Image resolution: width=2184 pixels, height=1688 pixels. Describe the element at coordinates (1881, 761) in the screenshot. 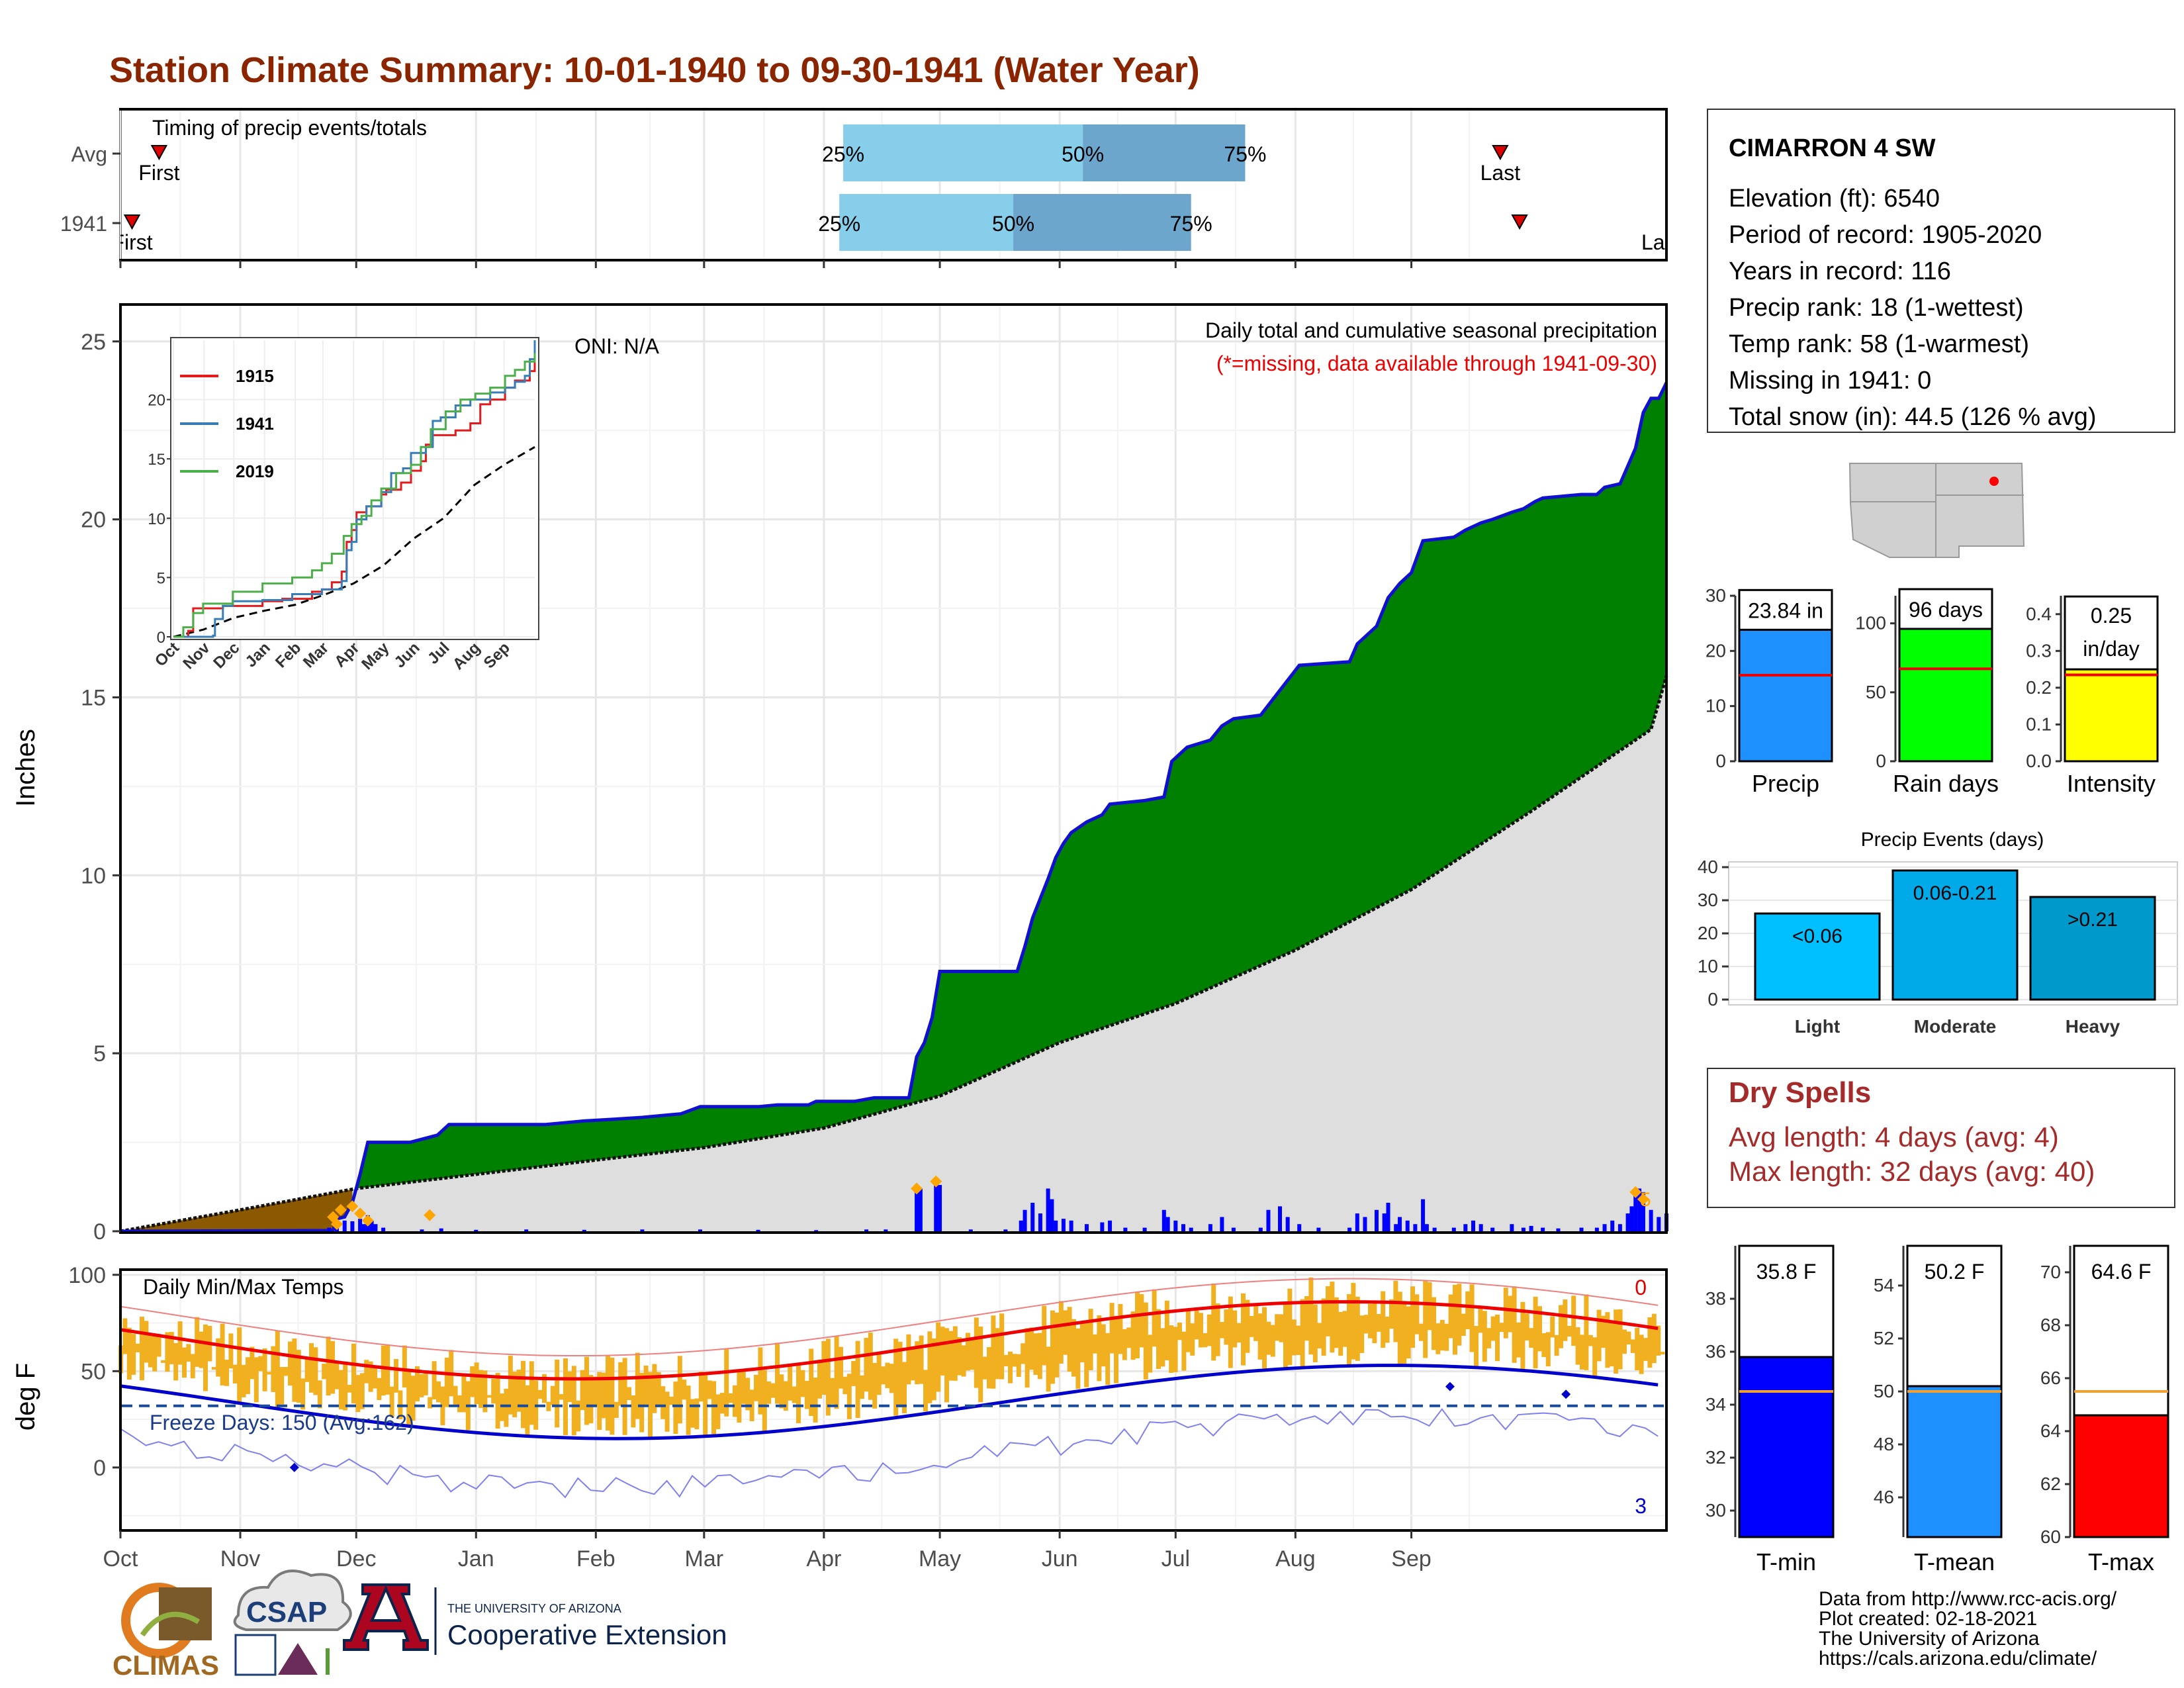

I see `y-tick-label: 0` at that location.